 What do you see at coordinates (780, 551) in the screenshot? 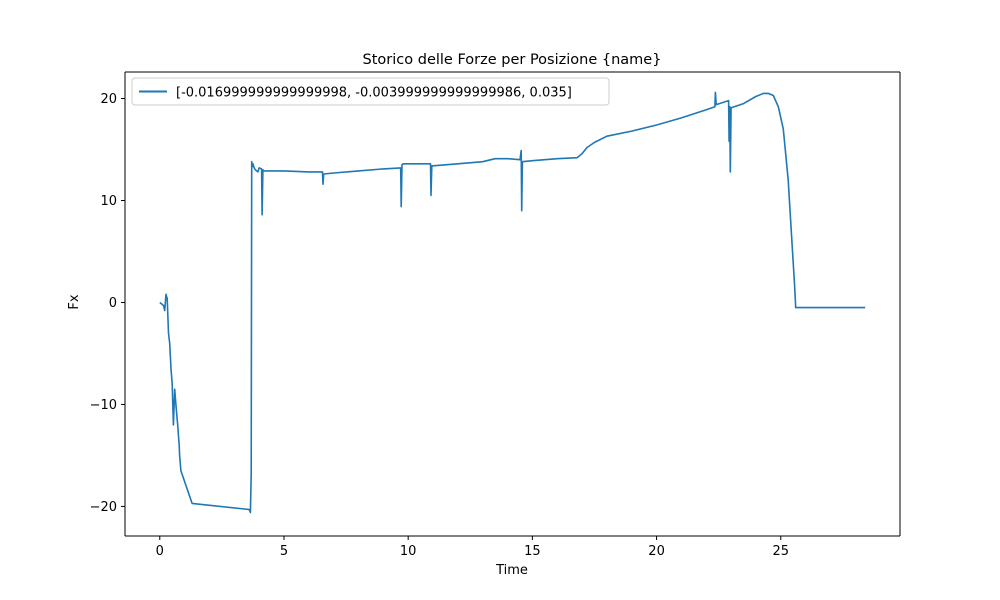
I see `x-tick-label: 25` at bounding box center [780, 551].